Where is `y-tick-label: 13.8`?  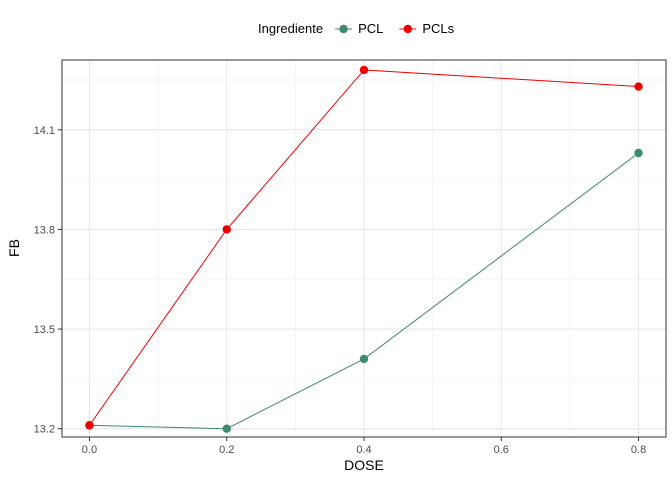 y-tick-label: 13.8 is located at coordinates (44, 230).